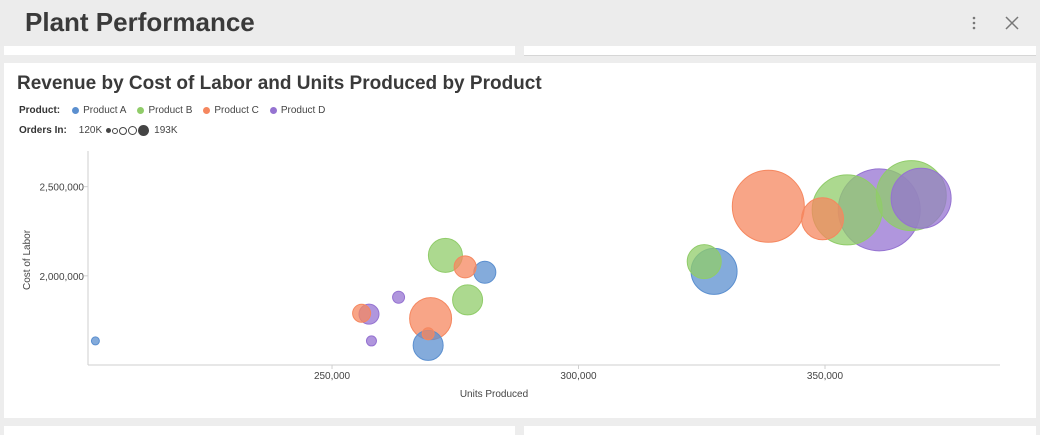 This screenshot has width=1040, height=435. I want to click on legend-label-product-d: Product D, so click(303, 110).